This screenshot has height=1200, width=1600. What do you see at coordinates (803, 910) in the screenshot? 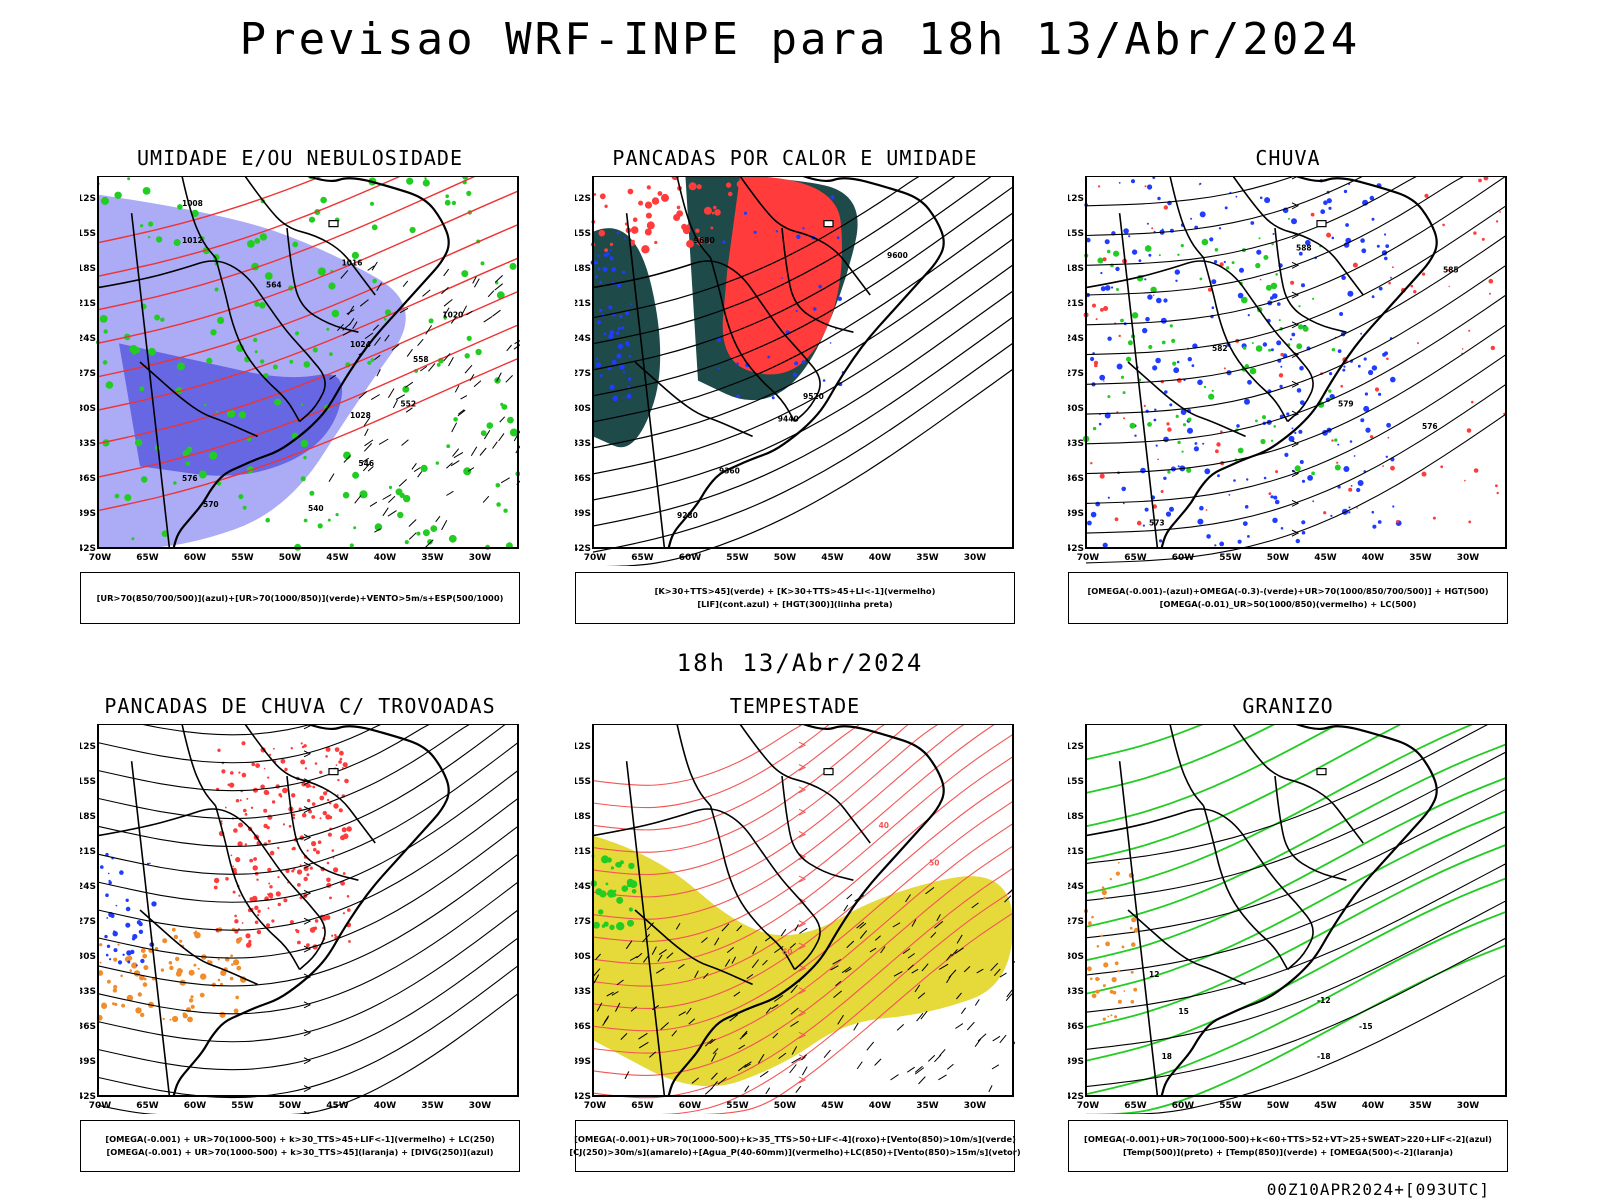
I see `map-frame-border` at bounding box center [803, 910].